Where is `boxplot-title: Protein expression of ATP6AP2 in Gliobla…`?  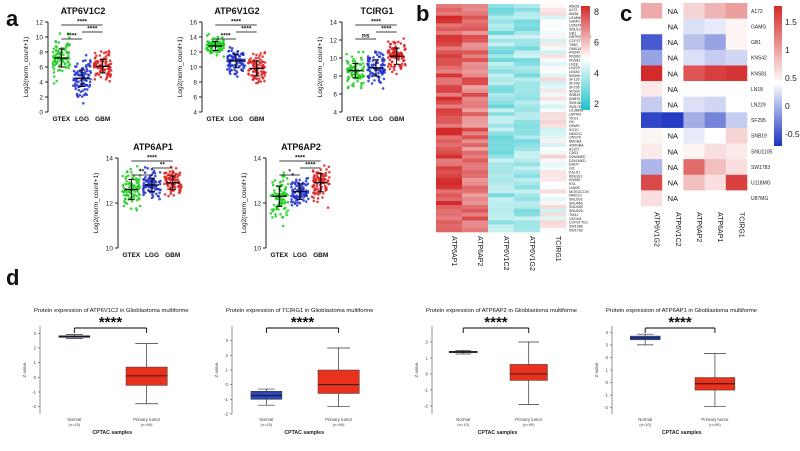
boxplot-title: Protein expression of ATP6AP2 in Gliobla… is located at coordinates (501, 311).